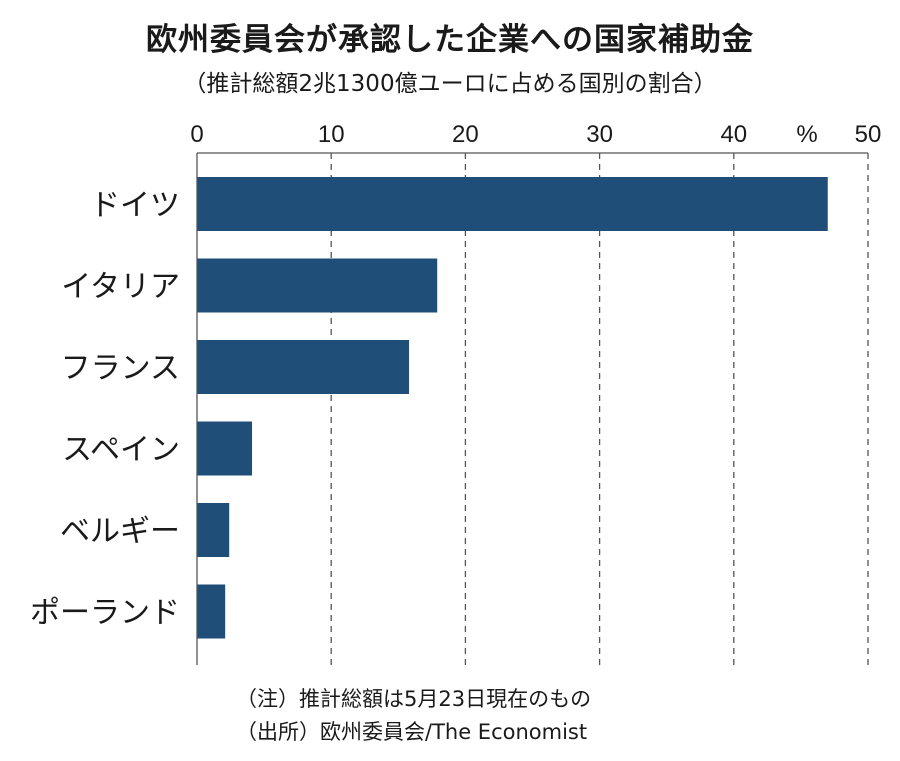  Describe the element at coordinates (105, 613) in the screenshot. I see `category-label: ポーランド` at that location.